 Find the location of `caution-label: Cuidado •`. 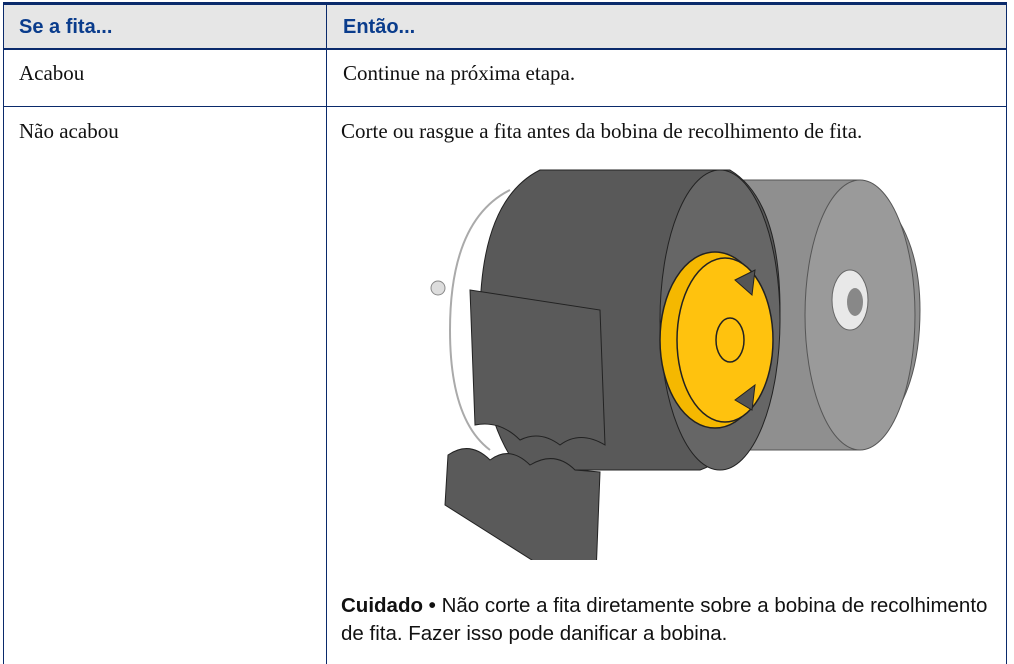

caution-label: Cuidado • is located at coordinates (388, 605).